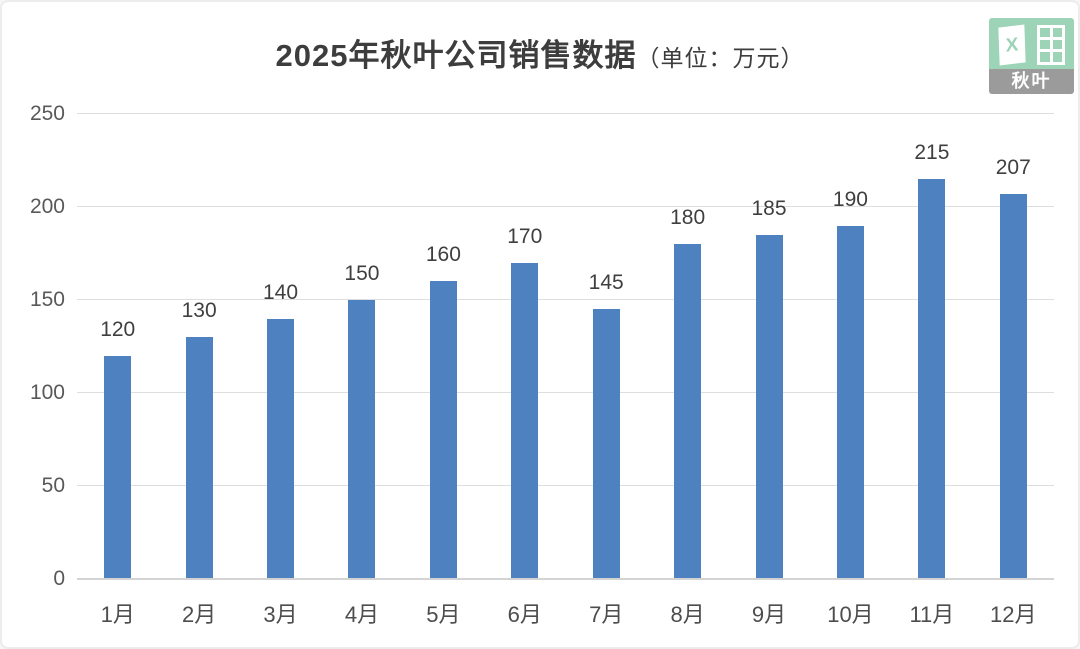 The width and height of the screenshot is (1080, 649). What do you see at coordinates (281, 448) in the screenshot?
I see `bar-3月` at bounding box center [281, 448].